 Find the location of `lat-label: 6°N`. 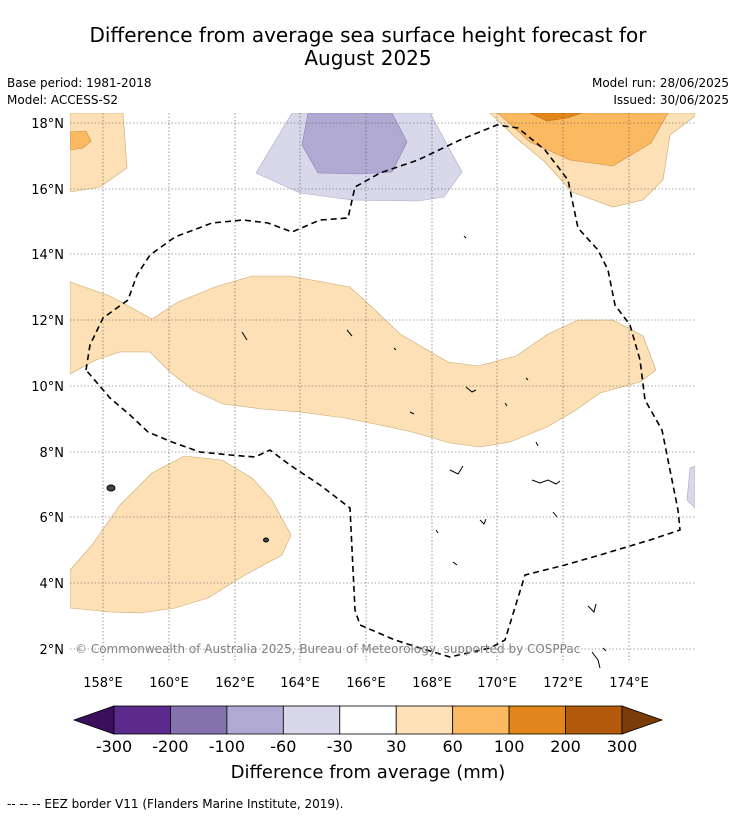

lat-label: 6°N is located at coordinates (52, 518).